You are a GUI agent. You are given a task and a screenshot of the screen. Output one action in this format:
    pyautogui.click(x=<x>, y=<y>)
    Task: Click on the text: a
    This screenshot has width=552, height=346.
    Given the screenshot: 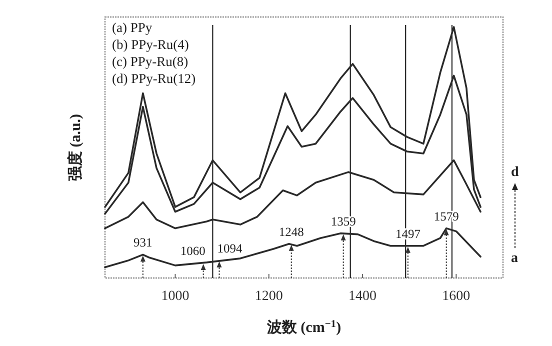 What is the action you would take?
    pyautogui.click(x=514, y=258)
    